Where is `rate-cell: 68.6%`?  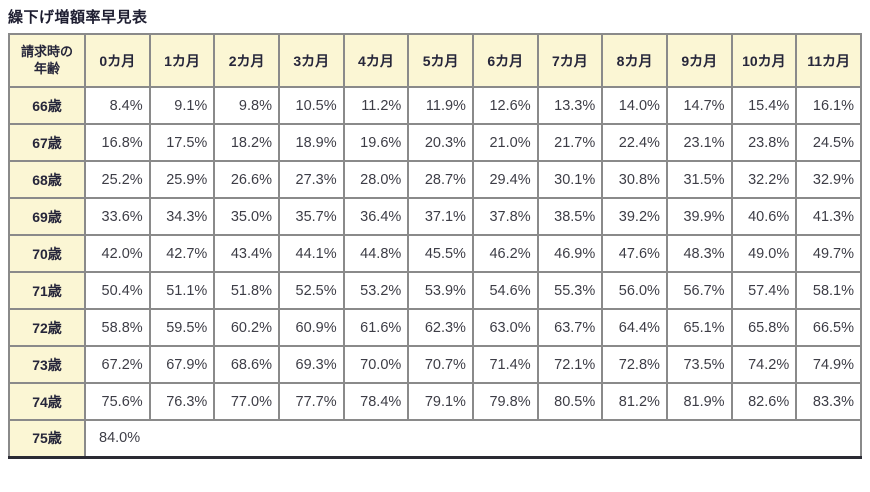 rate-cell: 68.6% is located at coordinates (246, 364).